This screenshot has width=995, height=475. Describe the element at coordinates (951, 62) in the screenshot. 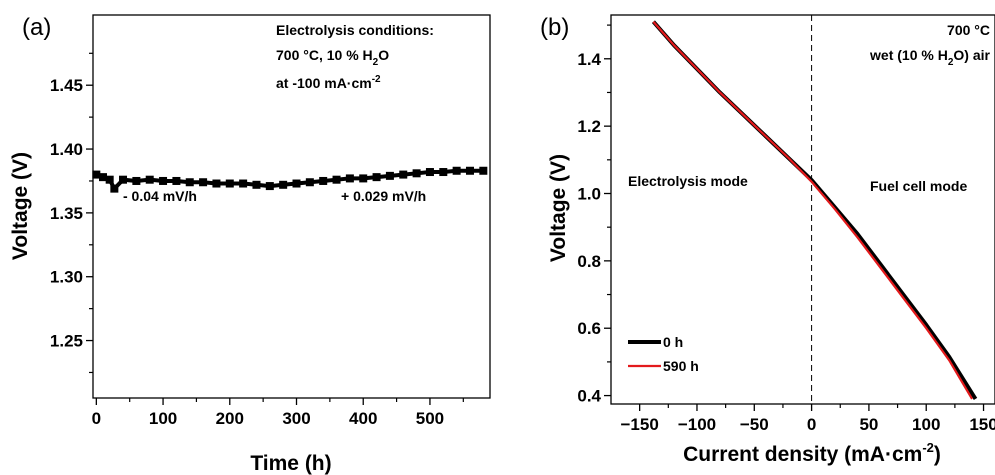

I see `atmosphere-subscript: 2` at that location.